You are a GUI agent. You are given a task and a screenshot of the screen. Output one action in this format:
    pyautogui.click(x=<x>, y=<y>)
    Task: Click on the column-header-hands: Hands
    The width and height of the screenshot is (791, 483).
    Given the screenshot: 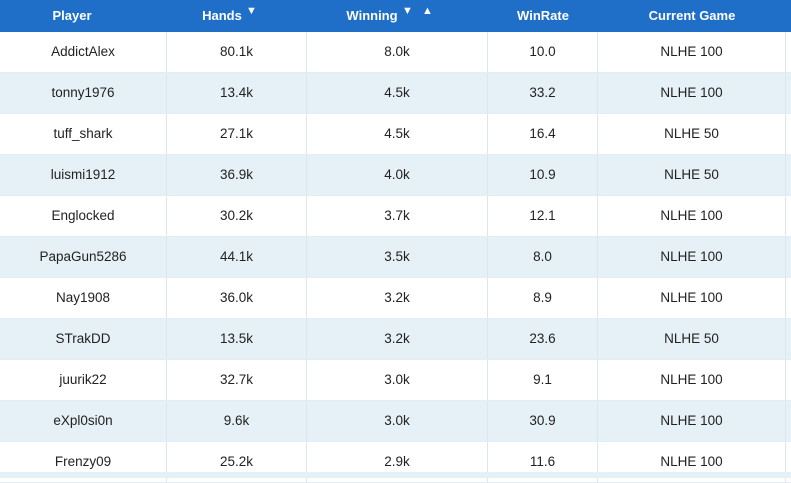 What is the action you would take?
    pyautogui.click(x=222, y=15)
    